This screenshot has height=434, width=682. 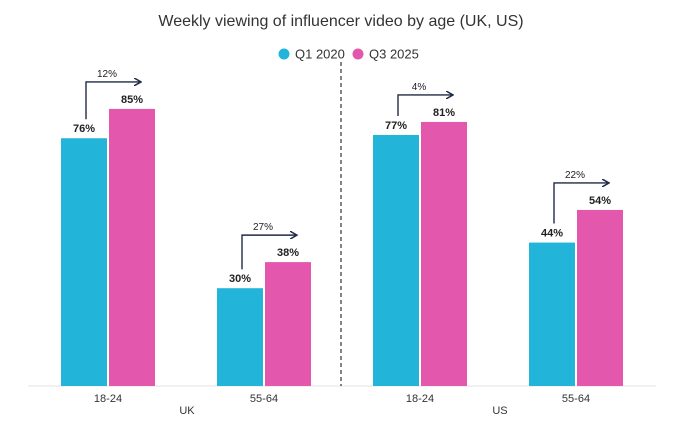 I want to click on value-label: 38%, so click(x=288, y=253).